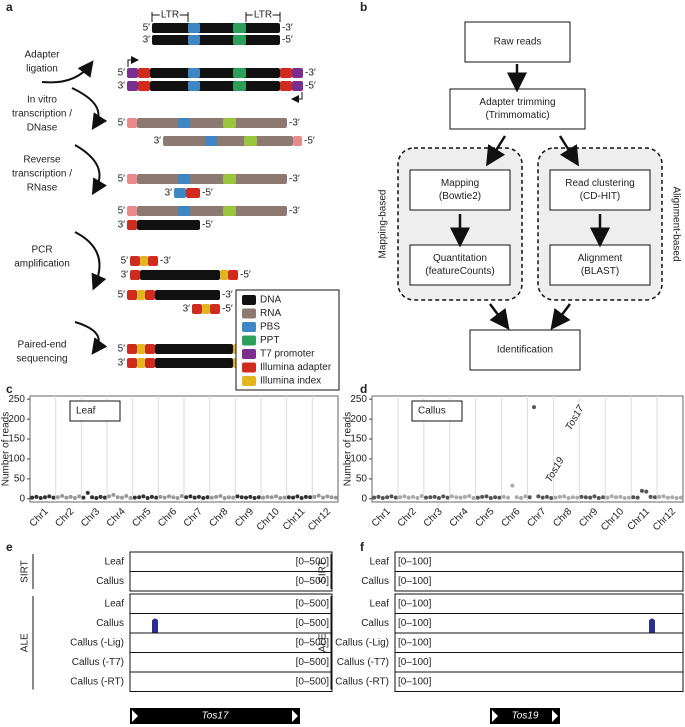 This screenshot has height=727, width=685. Describe the element at coordinates (575, 417) in the screenshot. I see `annotation: Tos17` at that location.